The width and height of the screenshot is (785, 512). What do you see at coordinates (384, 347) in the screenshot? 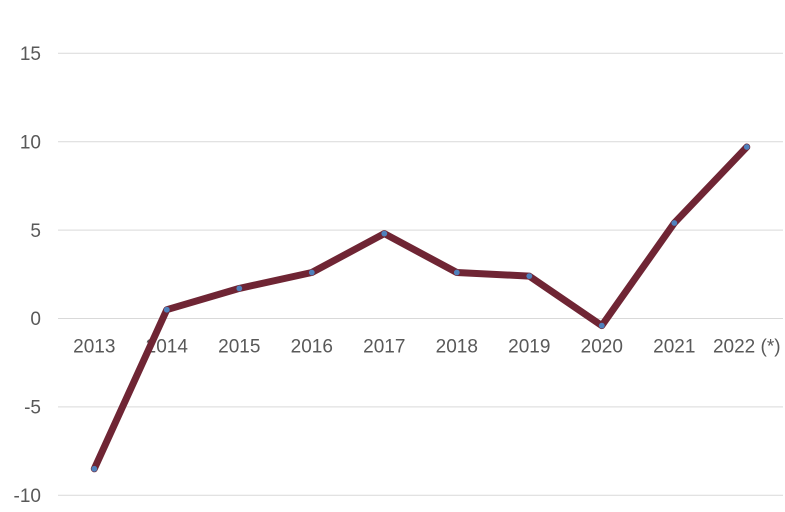
I see `x-axis-category-label: 2017` at bounding box center [384, 347].